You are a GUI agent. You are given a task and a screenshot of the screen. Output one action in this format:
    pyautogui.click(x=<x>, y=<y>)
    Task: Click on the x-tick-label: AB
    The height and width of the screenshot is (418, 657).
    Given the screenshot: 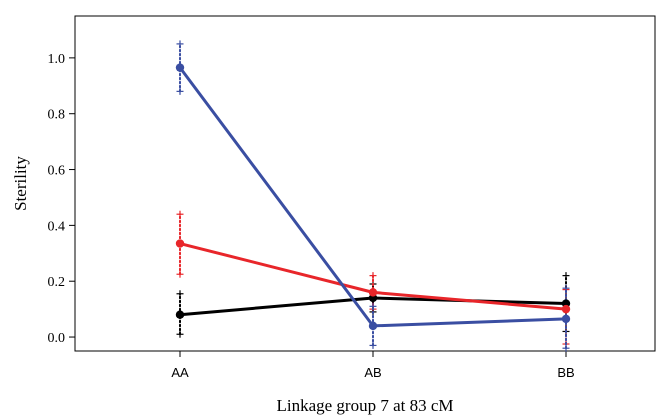 What is the action you would take?
    pyautogui.click(x=372, y=372)
    